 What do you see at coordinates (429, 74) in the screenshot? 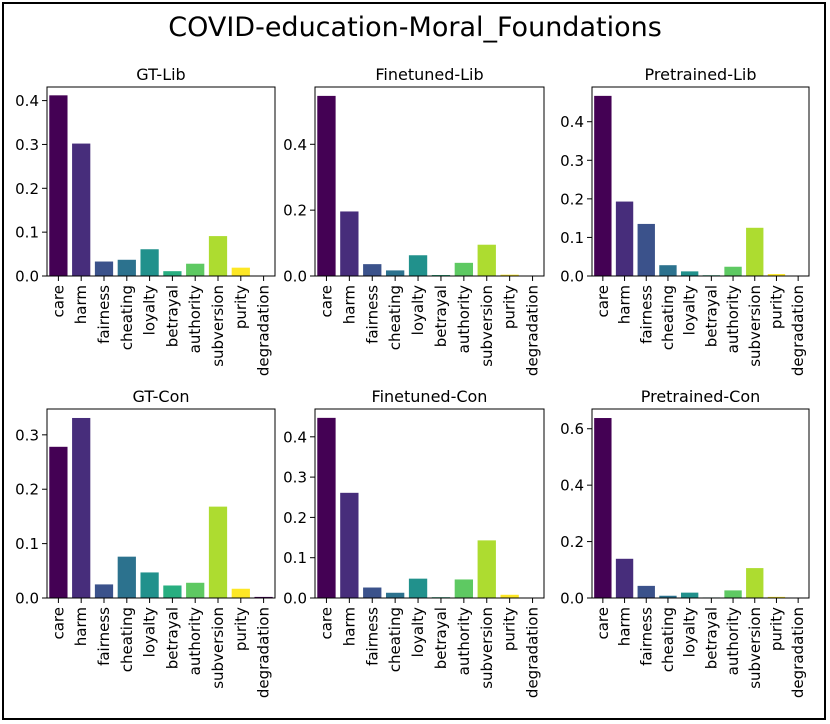
I see `chart-title: Finetuned-Lib` at bounding box center [429, 74].